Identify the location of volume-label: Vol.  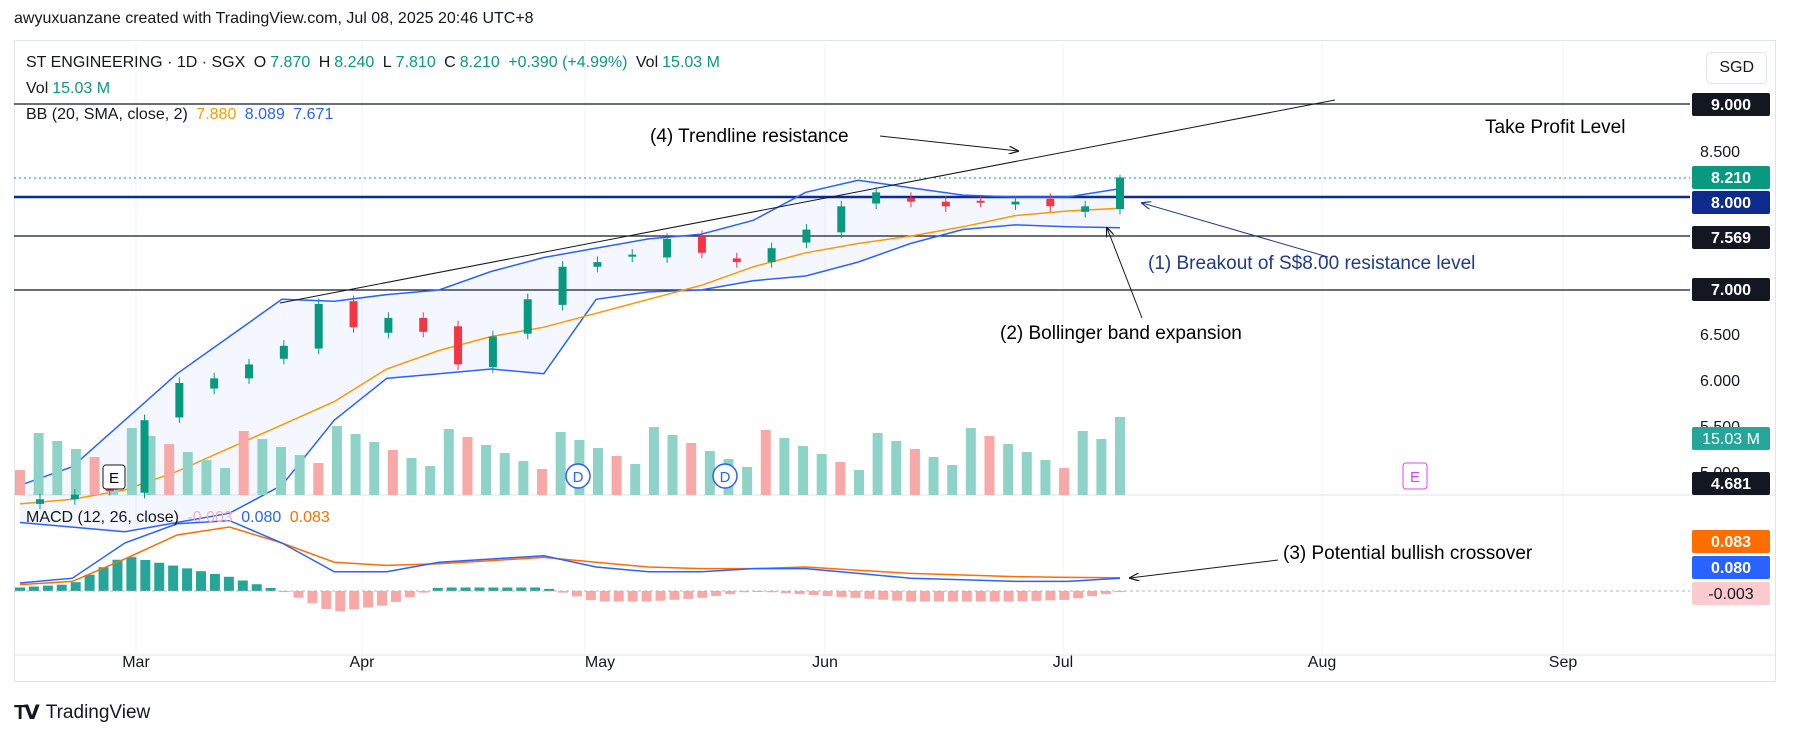
(37, 88).